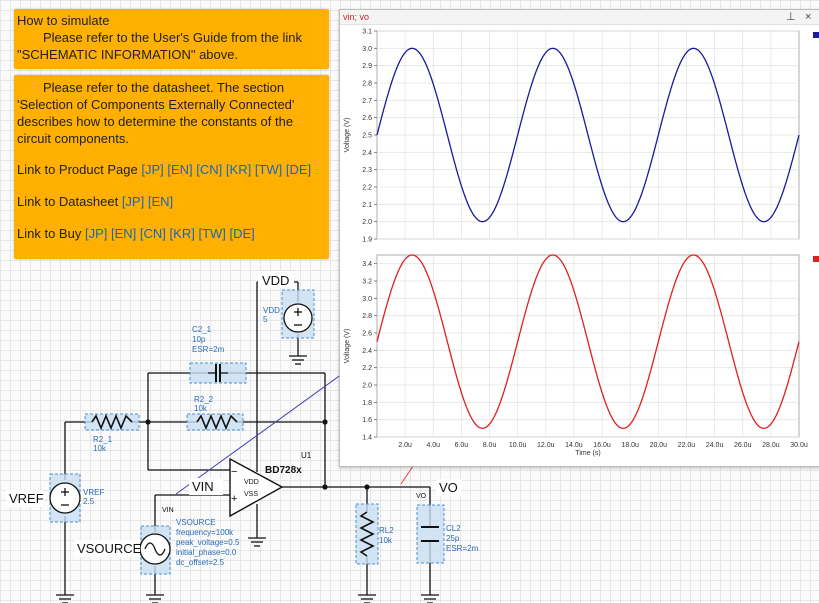 The width and height of the screenshot is (819, 603). Describe the element at coordinates (367, 49) in the screenshot. I see `y-tick-label: 3.0` at that location.